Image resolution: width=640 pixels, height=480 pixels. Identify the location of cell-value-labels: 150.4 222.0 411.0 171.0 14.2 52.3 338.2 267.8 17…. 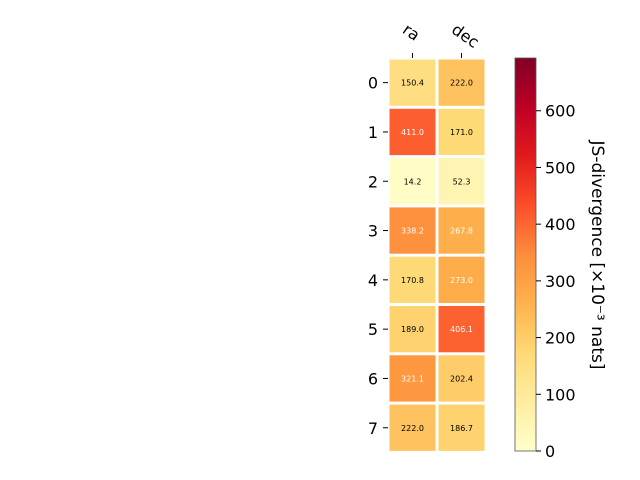
(437, 256).